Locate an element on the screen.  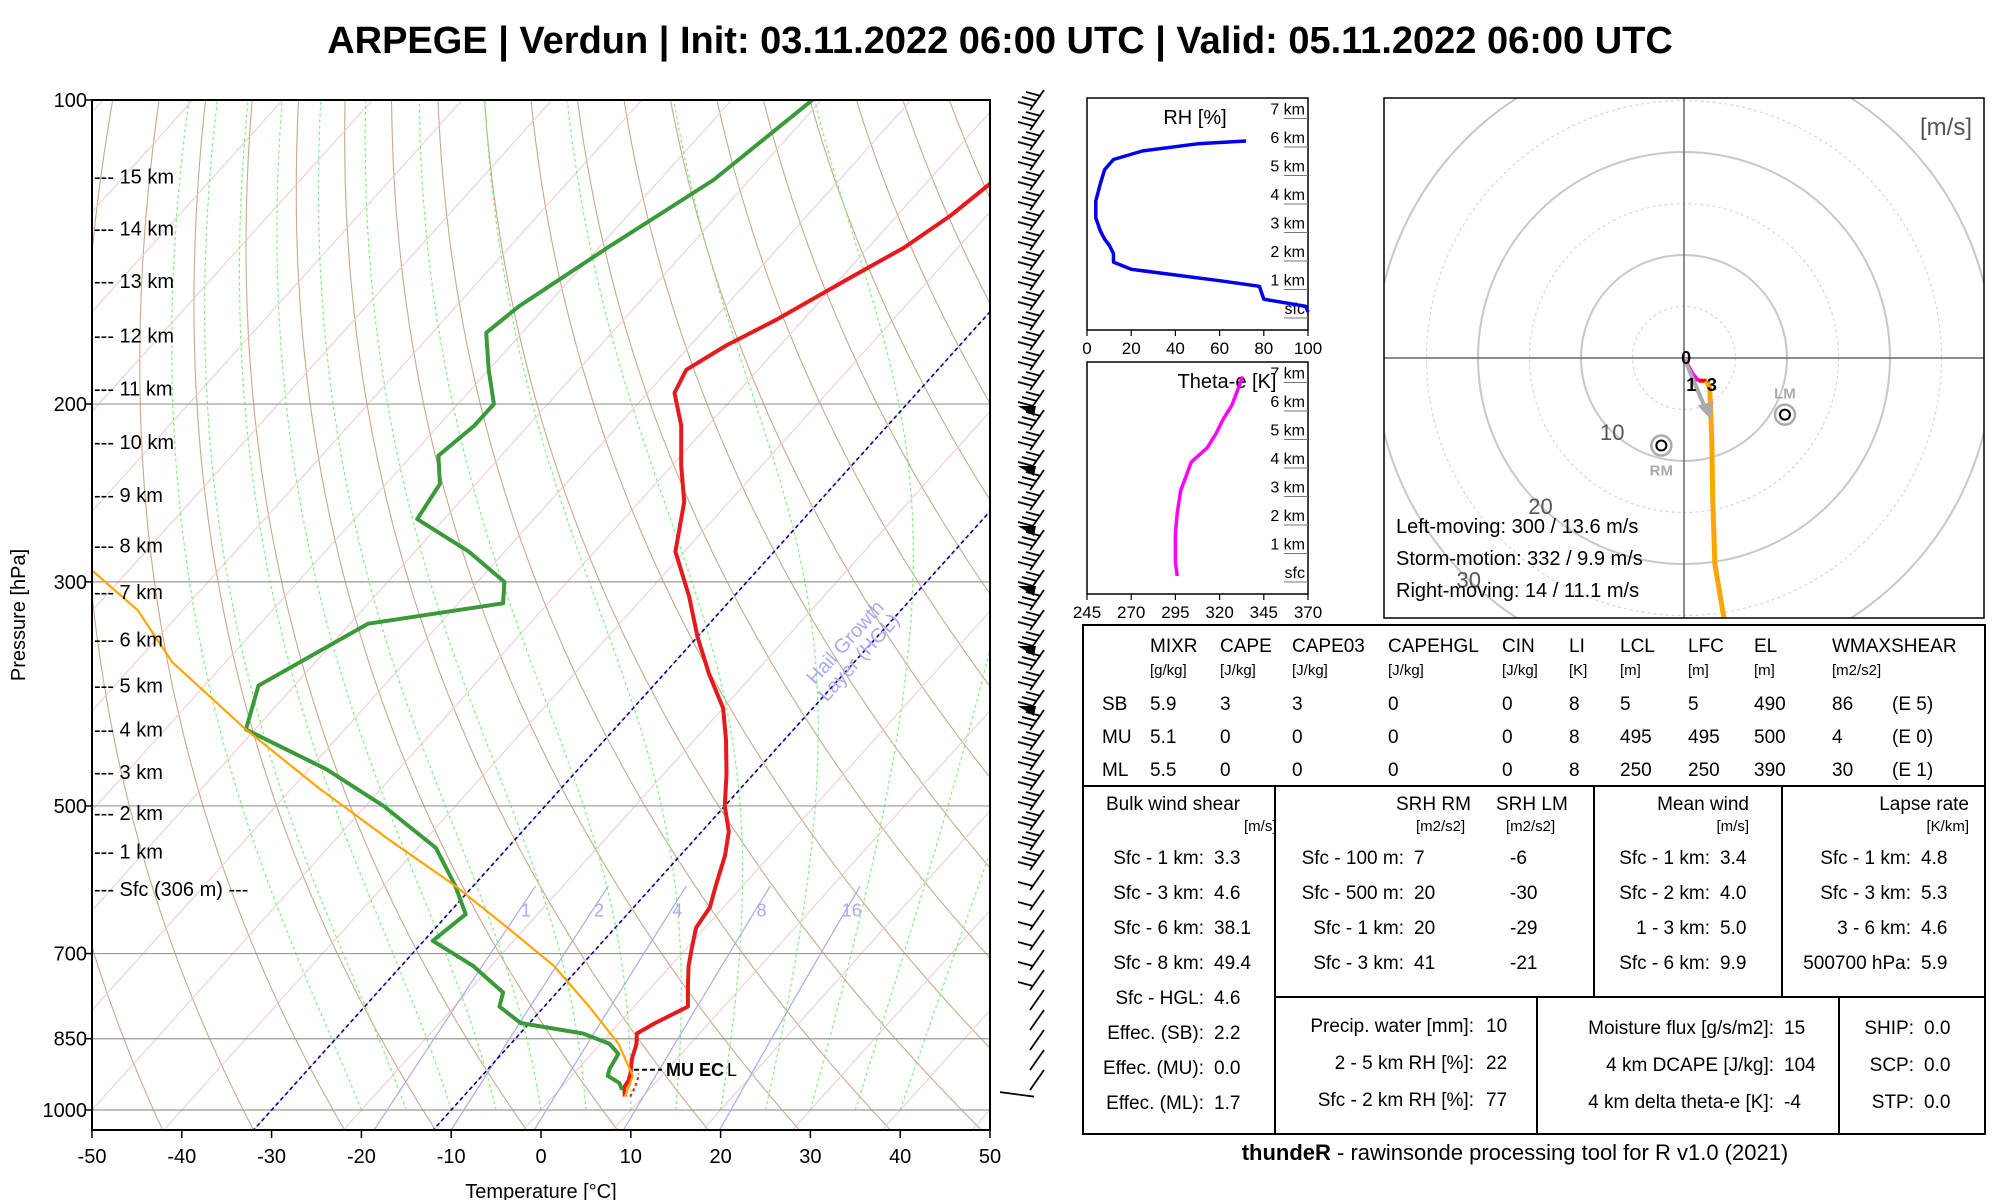
mean-wind-value: 9.9 is located at coordinates (1733, 963).